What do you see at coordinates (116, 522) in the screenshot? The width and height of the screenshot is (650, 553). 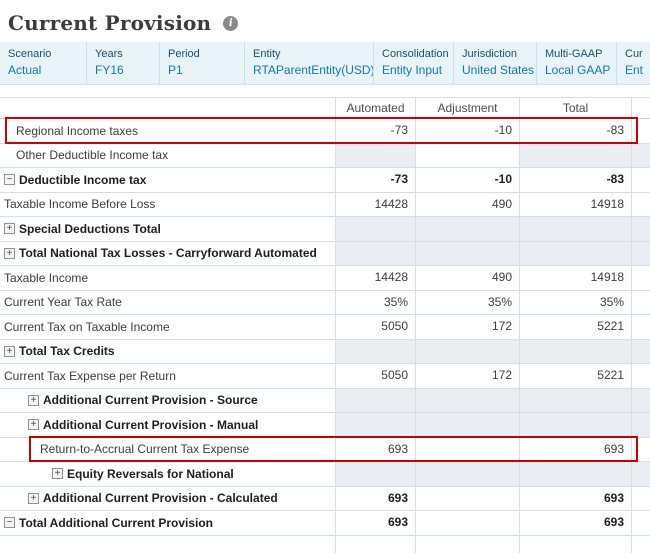 I see `row-label: Total Additional Current Provision` at bounding box center [116, 522].